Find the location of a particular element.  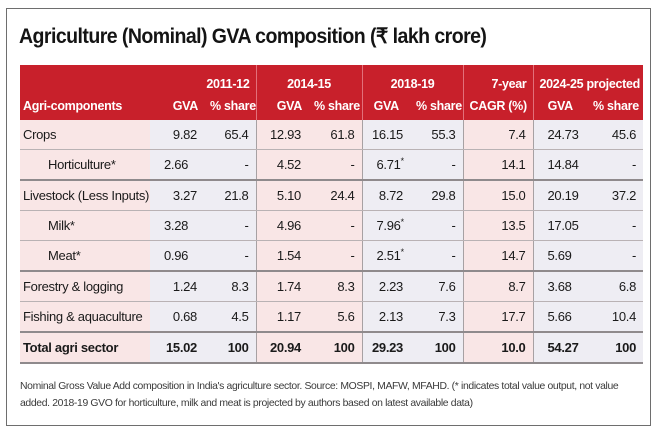

table-row: Milk* 3.28 - 4.96 - 7.96* - 13.5 17.05 - is located at coordinates (332, 225).